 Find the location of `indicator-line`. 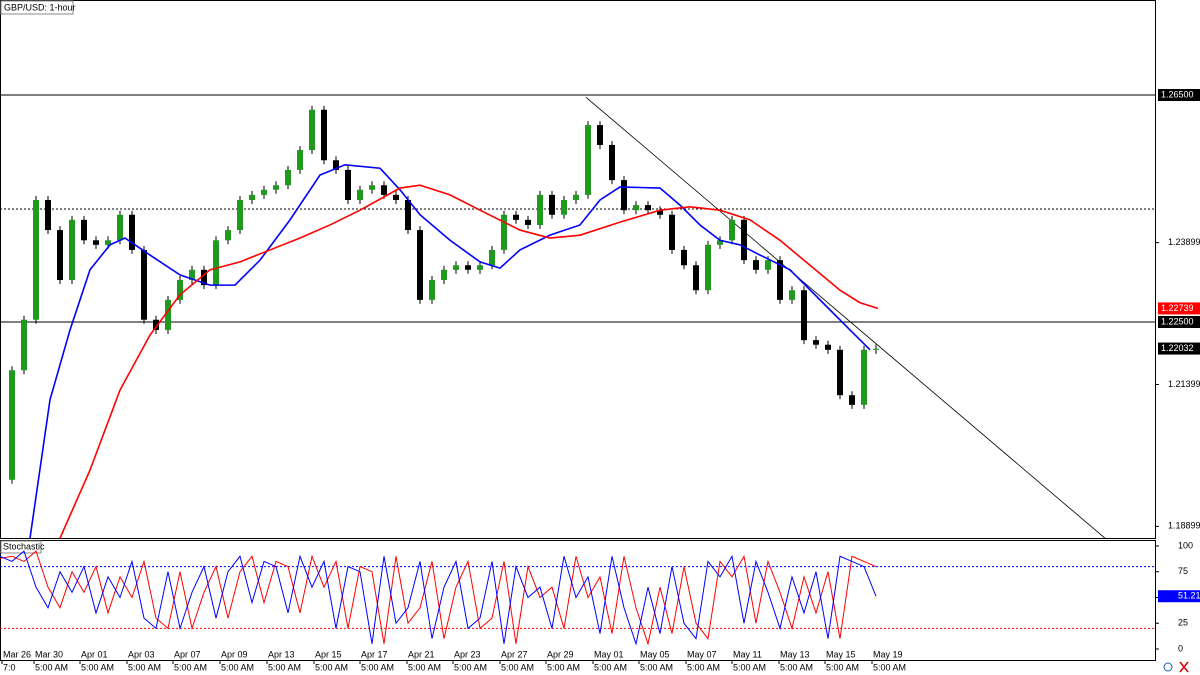

indicator-line is located at coordinates (438, 598).